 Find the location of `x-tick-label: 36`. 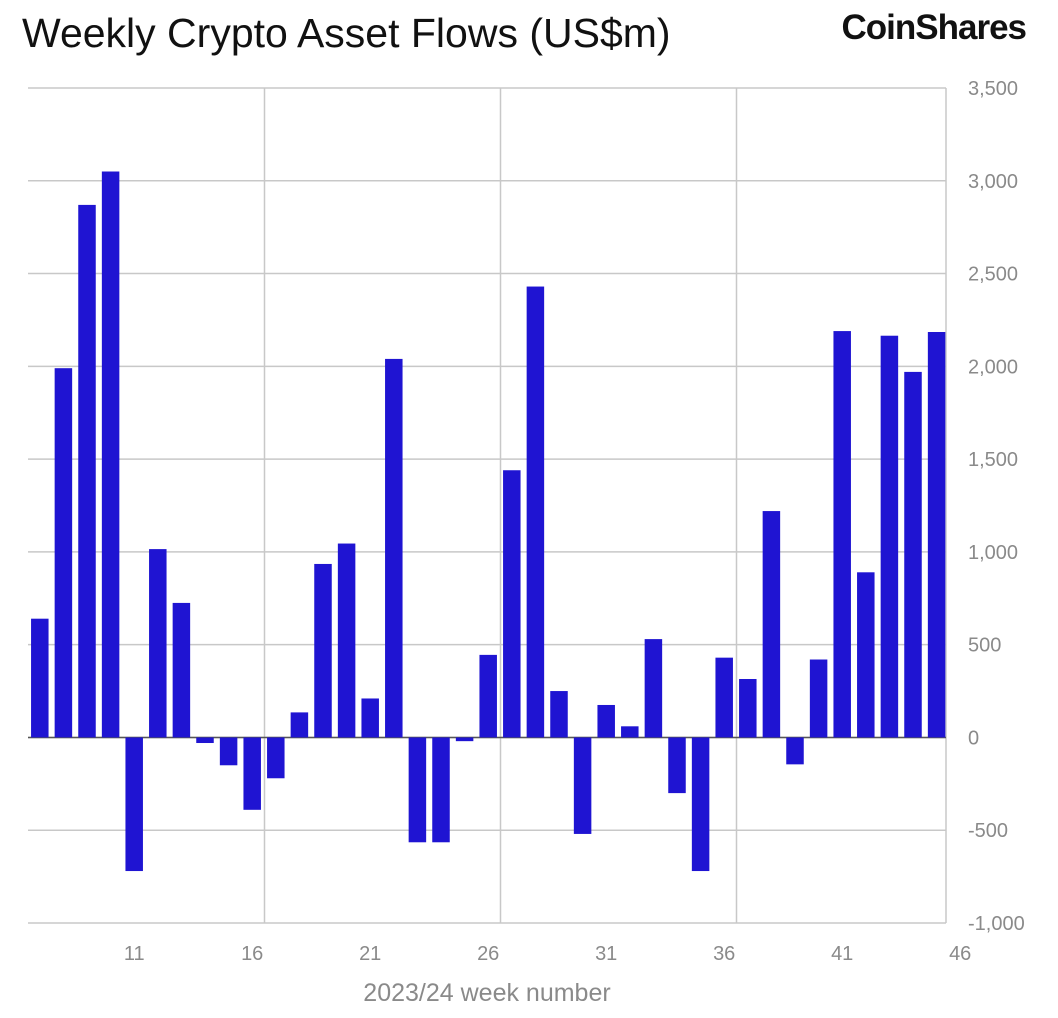

x-tick-label: 36 is located at coordinates (724, 954).